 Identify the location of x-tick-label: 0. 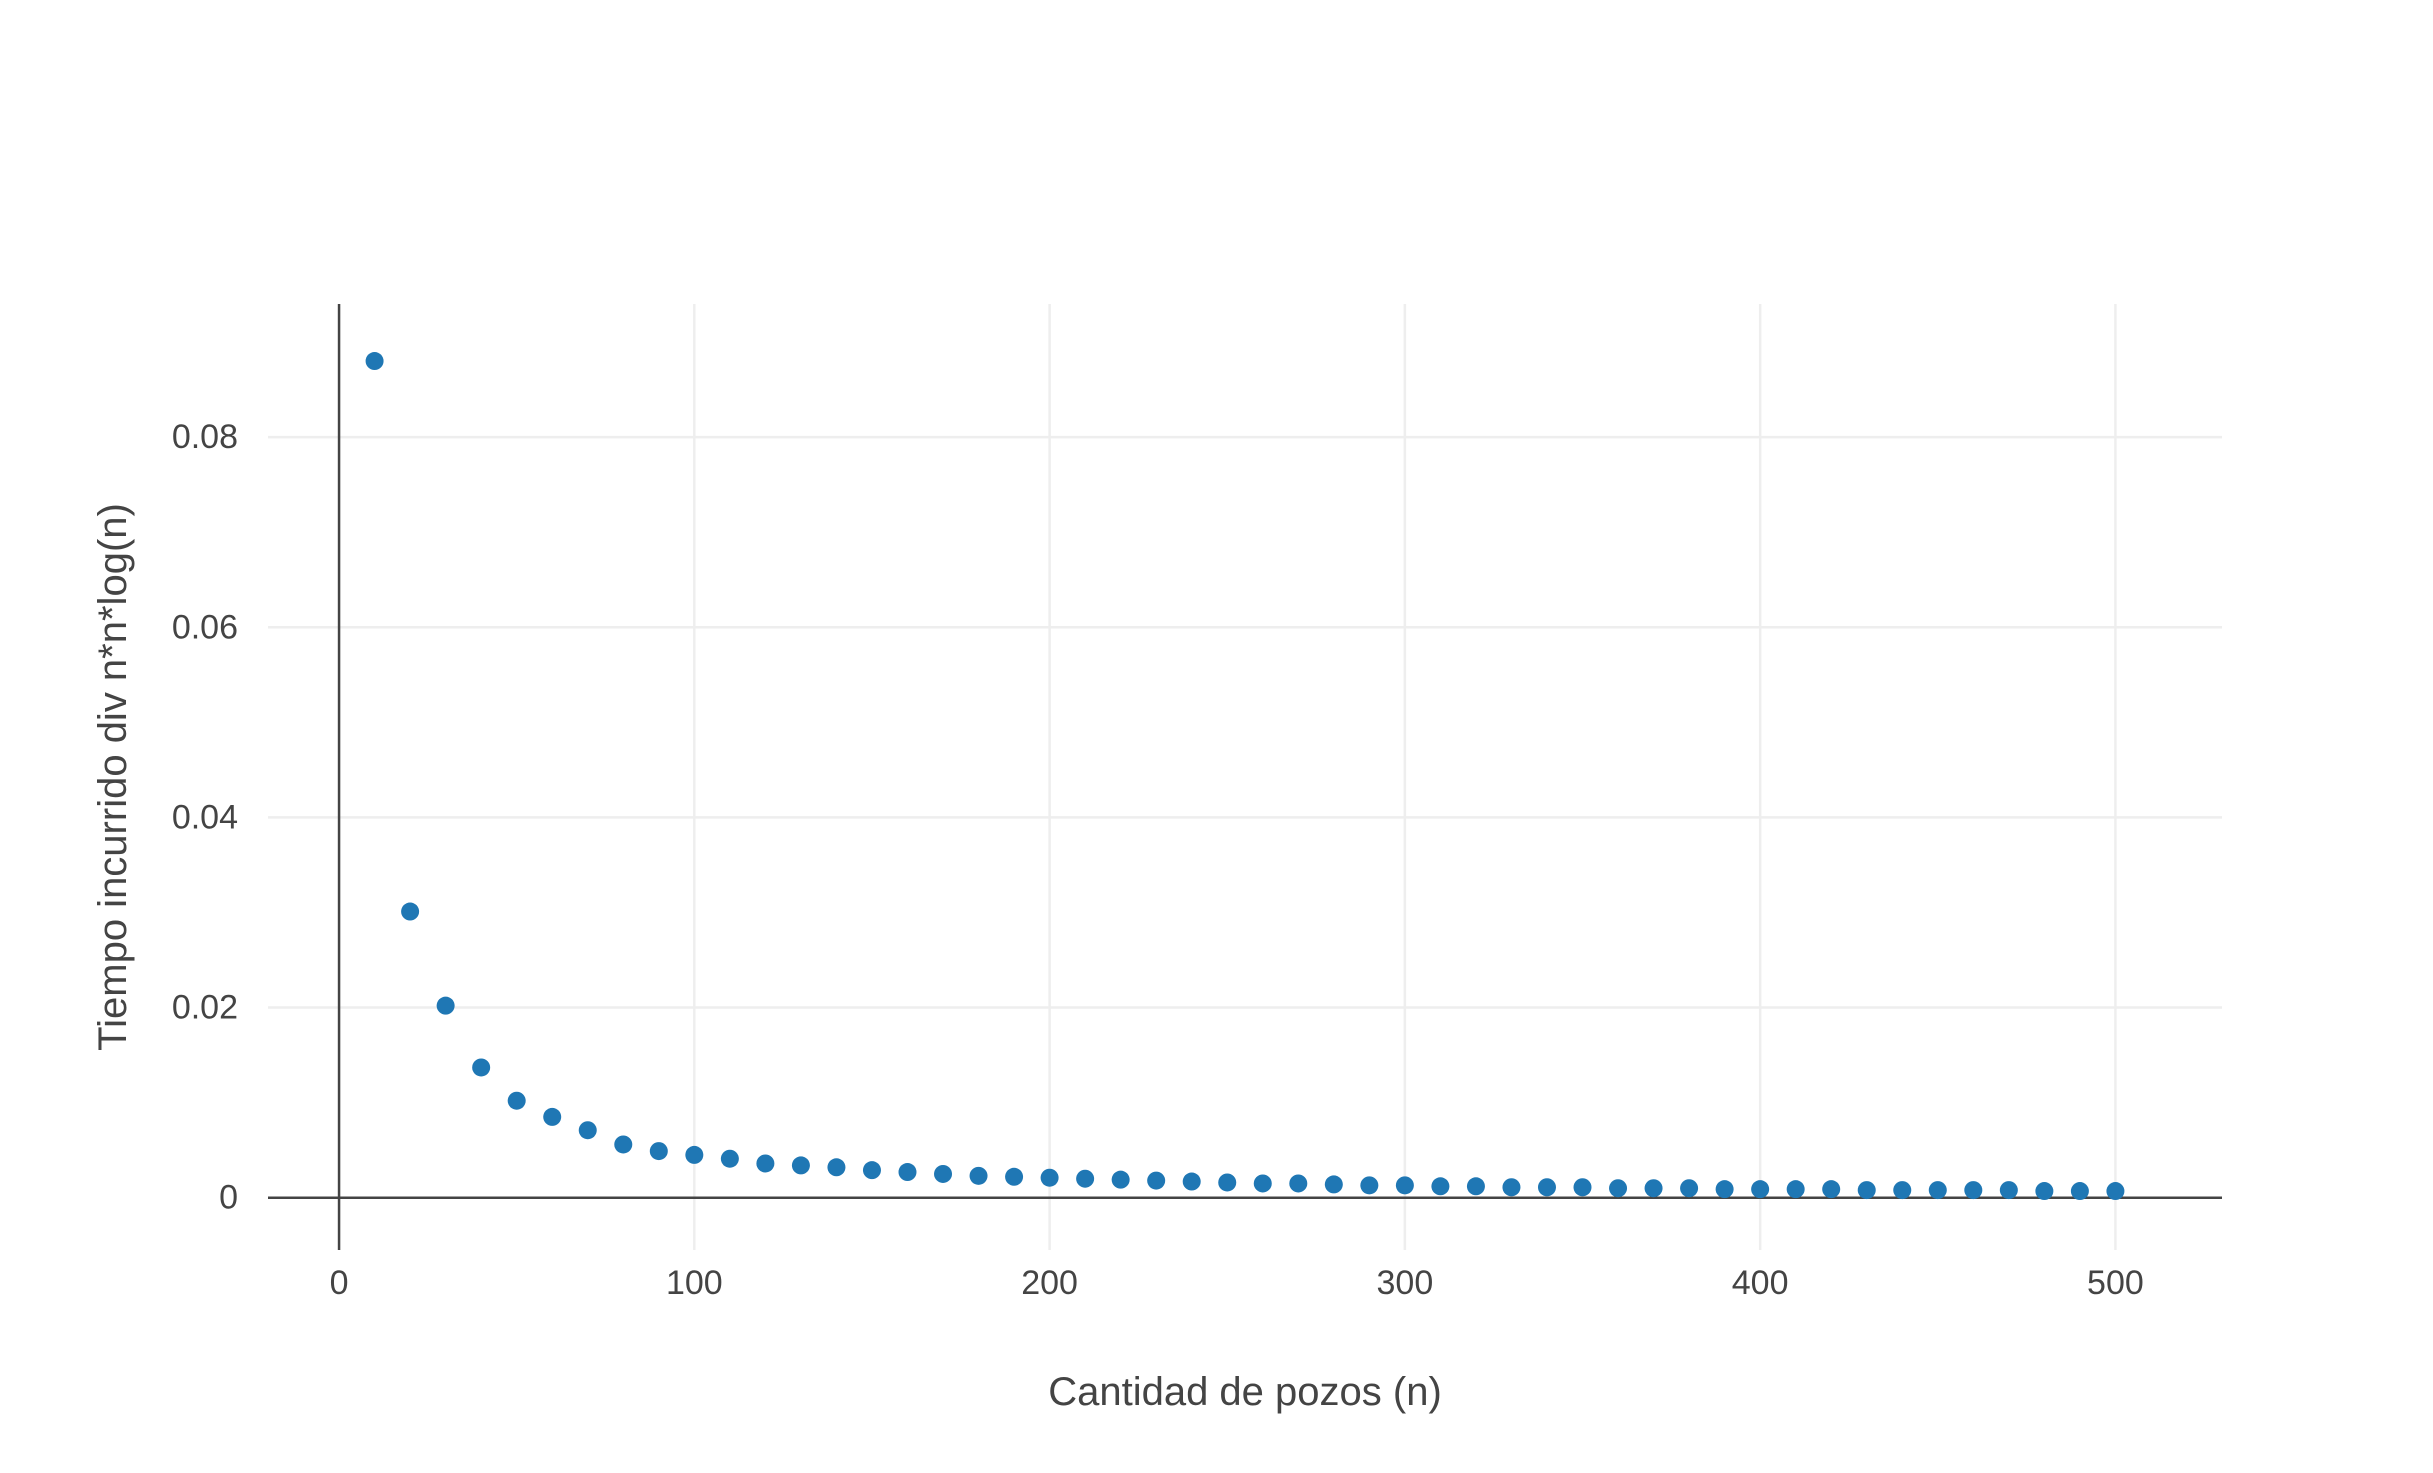
(339, 1283).